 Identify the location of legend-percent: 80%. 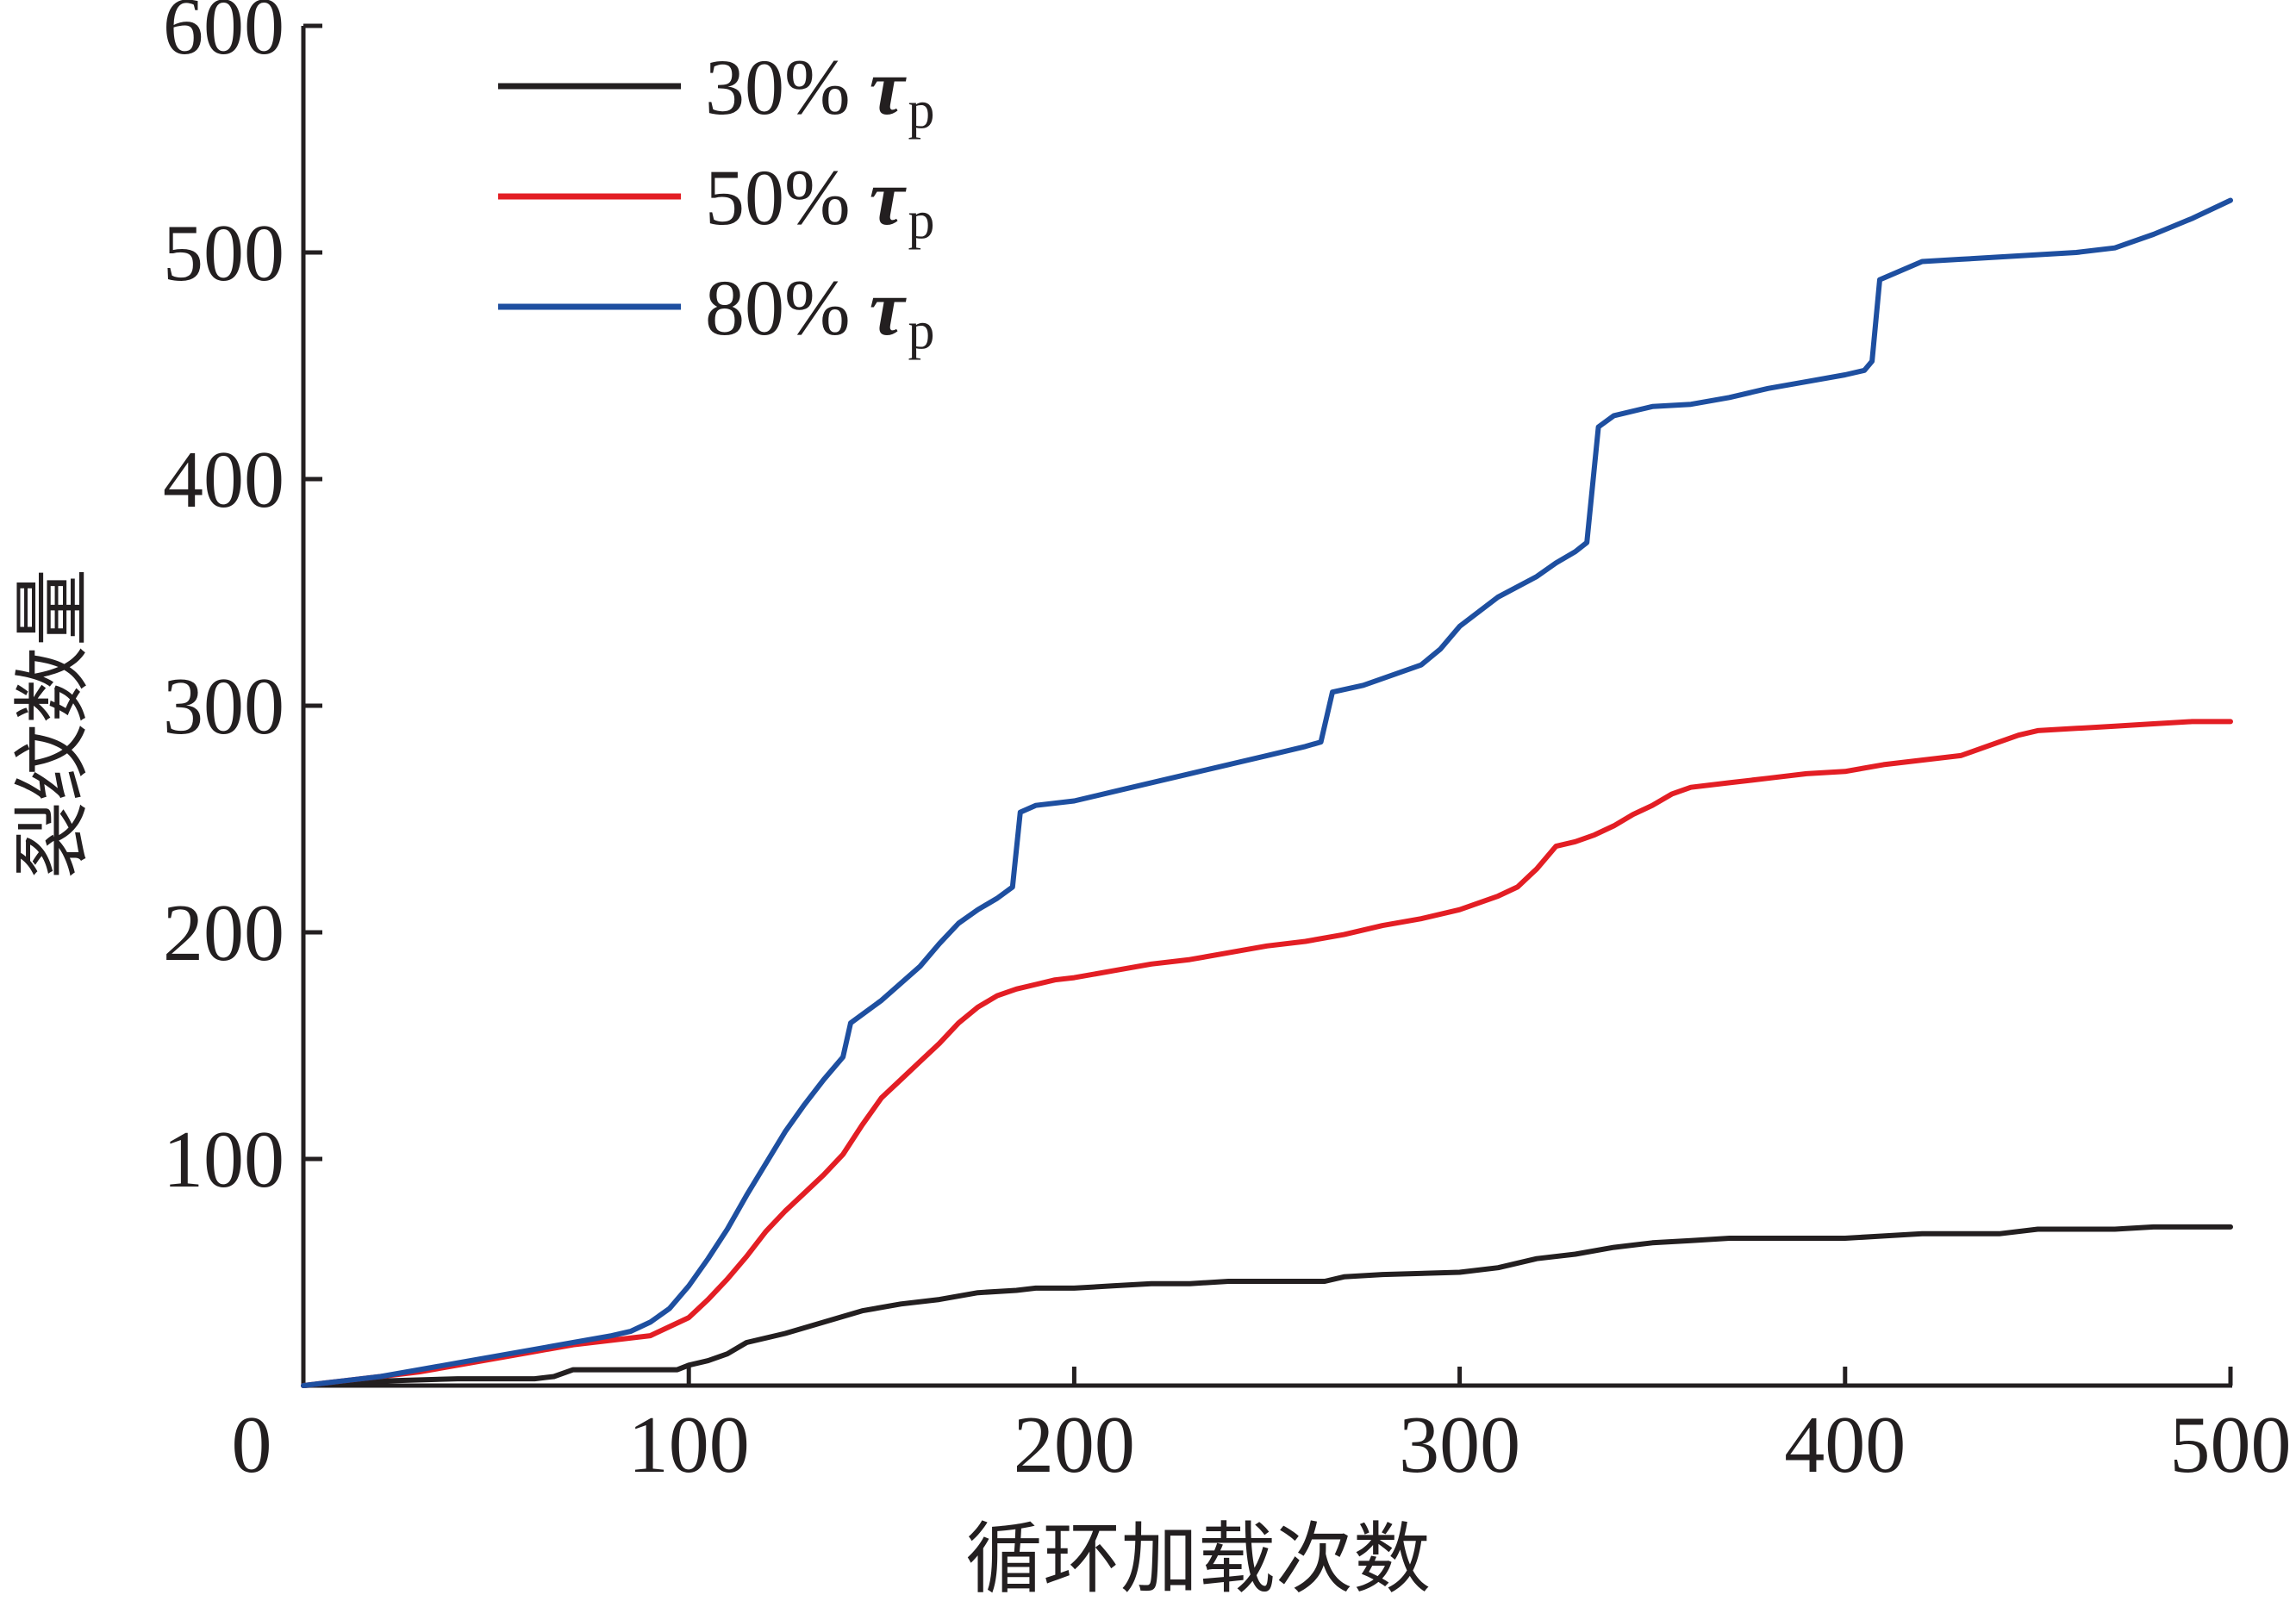
(778, 308).